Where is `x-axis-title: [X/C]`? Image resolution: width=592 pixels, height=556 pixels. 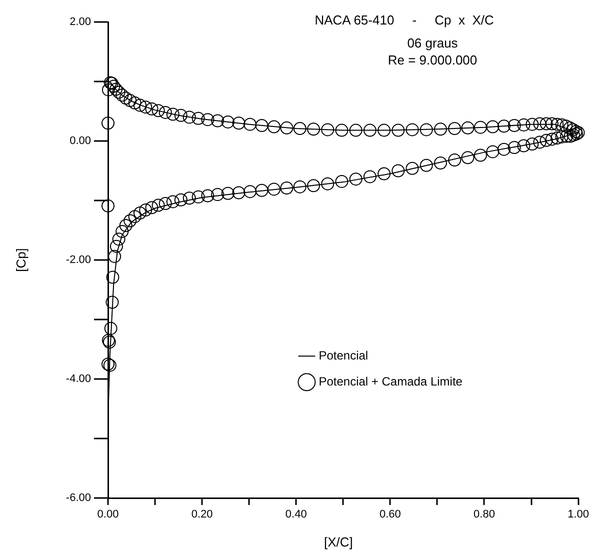
x-axis-title: [X/C] is located at coordinates (338, 542).